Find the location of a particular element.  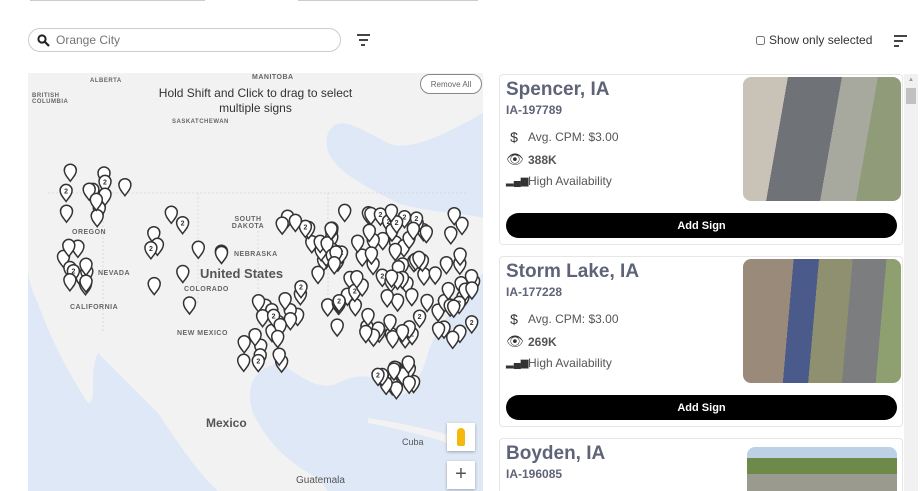

search-input is located at coordinates (186, 40).